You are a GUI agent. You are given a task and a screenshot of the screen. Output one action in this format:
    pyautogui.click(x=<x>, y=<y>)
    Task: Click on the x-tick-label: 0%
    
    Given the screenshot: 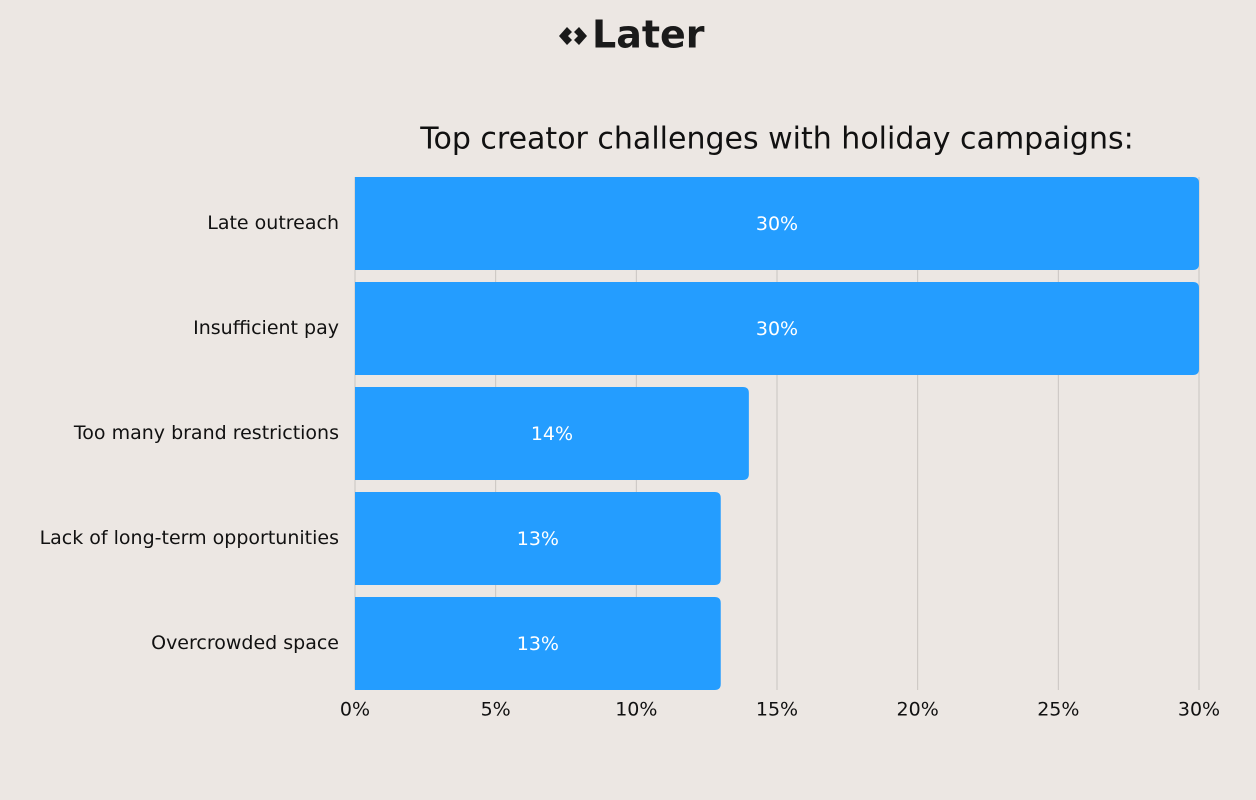 What is the action you would take?
    pyautogui.click(x=355, y=710)
    